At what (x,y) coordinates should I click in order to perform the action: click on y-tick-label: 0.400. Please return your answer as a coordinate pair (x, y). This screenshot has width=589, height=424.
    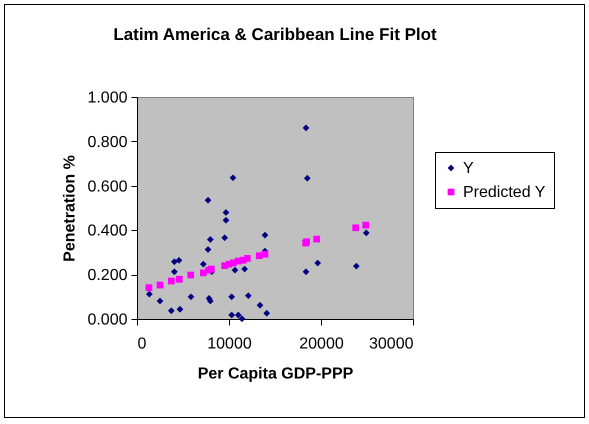
    Looking at the image, I should click on (107, 231).